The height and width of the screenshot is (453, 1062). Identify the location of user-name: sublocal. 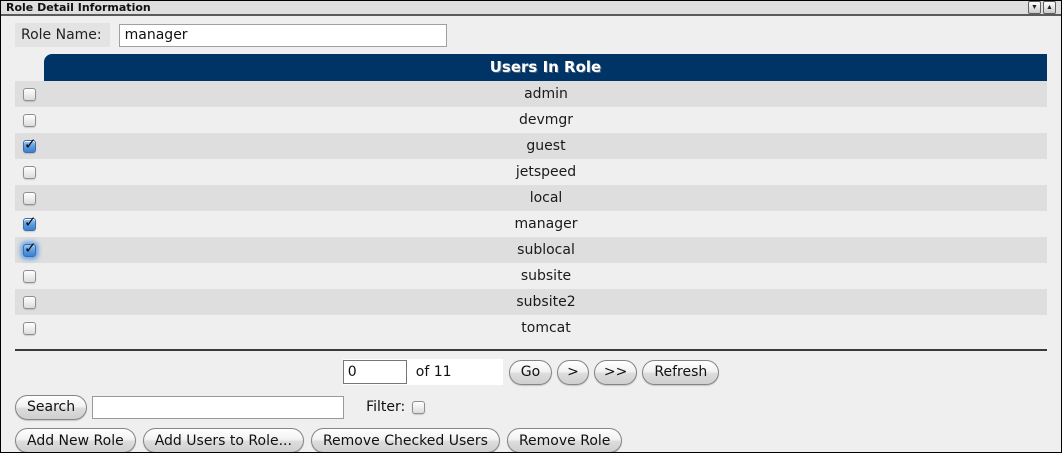
(546, 250).